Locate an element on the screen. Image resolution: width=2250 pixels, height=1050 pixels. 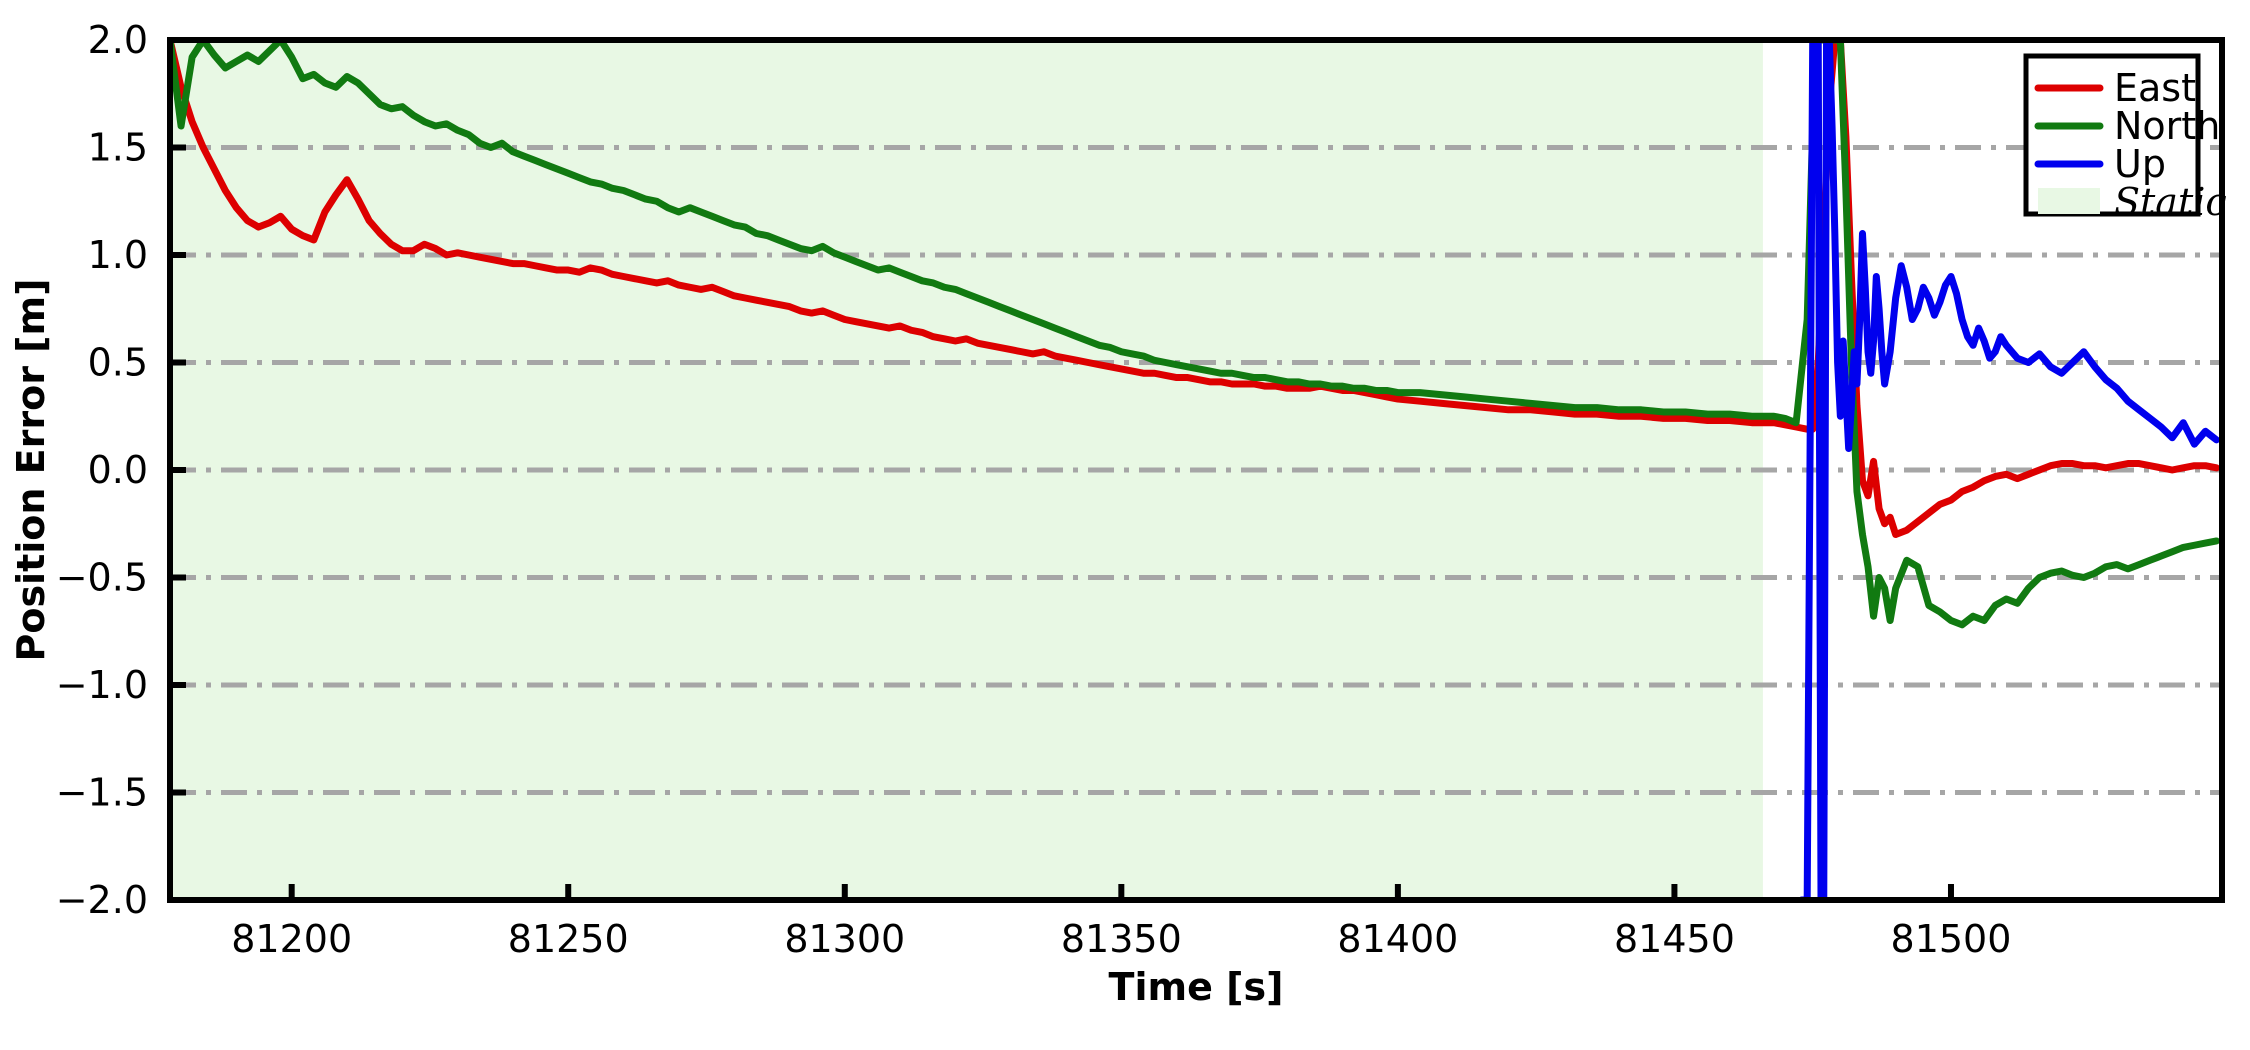
x-tick-label: 81300 is located at coordinates (844, 939).